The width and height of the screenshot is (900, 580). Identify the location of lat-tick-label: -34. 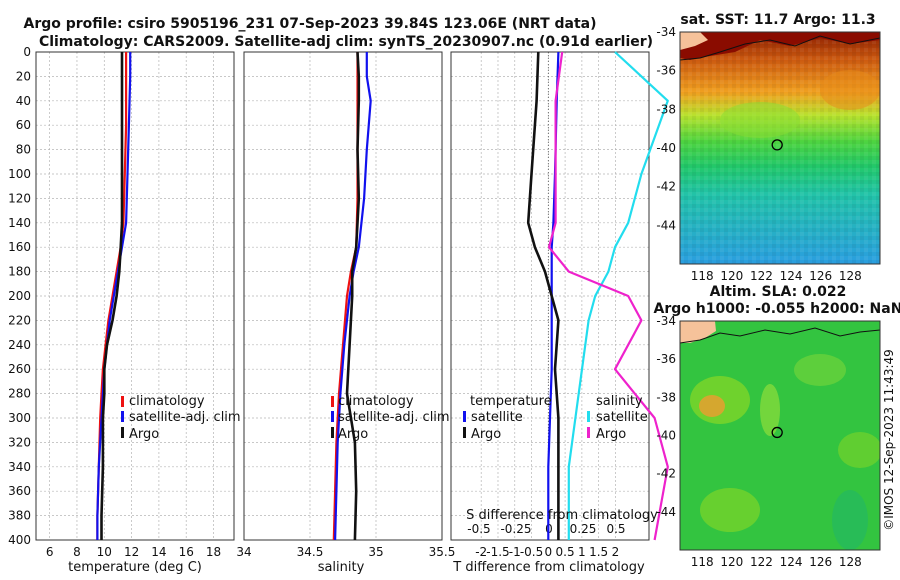
(666, 321).